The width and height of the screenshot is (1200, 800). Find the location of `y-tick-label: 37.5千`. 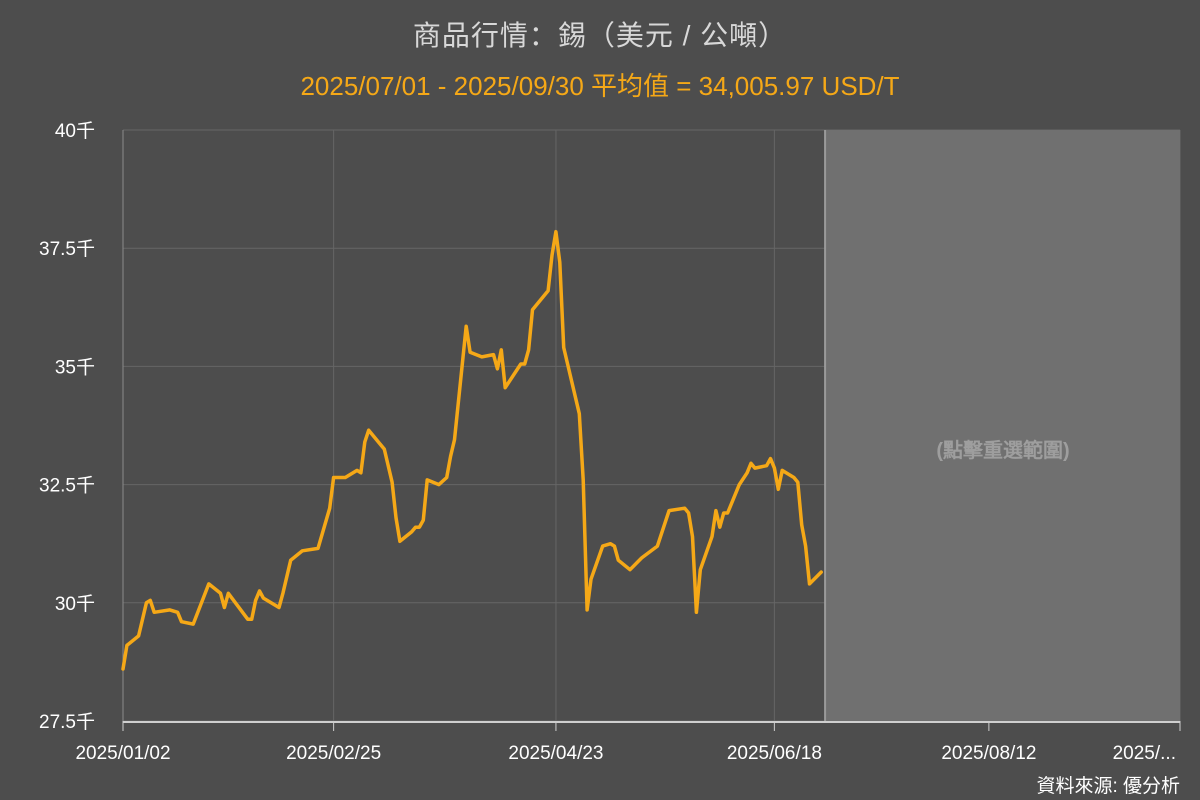

y-tick-label: 37.5千 is located at coordinates (67, 249).